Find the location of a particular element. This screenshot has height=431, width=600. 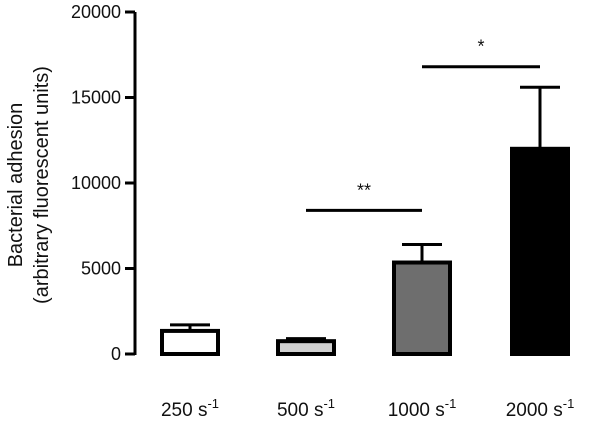

y-tick-label-4: 20000 is located at coordinates (96, 12).